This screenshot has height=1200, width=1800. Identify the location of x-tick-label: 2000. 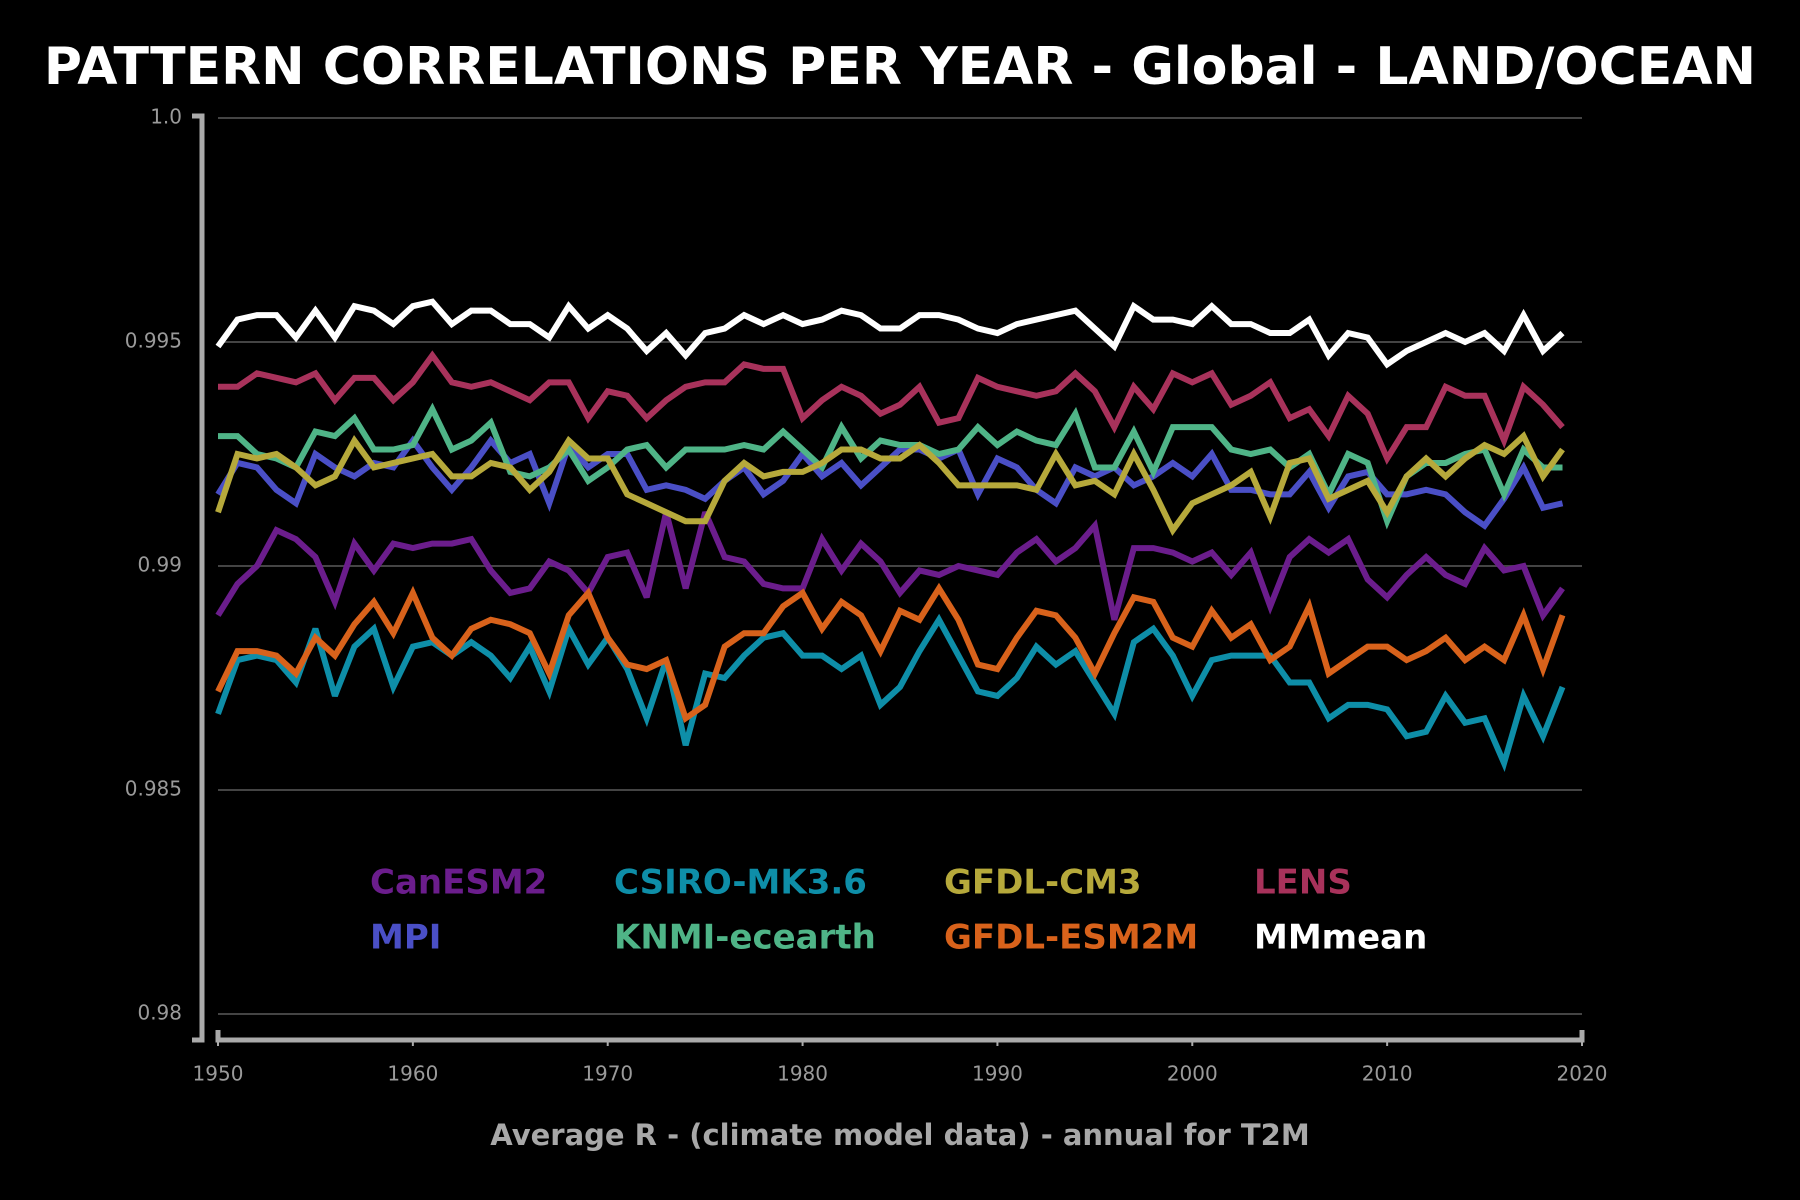
(1192, 1074).